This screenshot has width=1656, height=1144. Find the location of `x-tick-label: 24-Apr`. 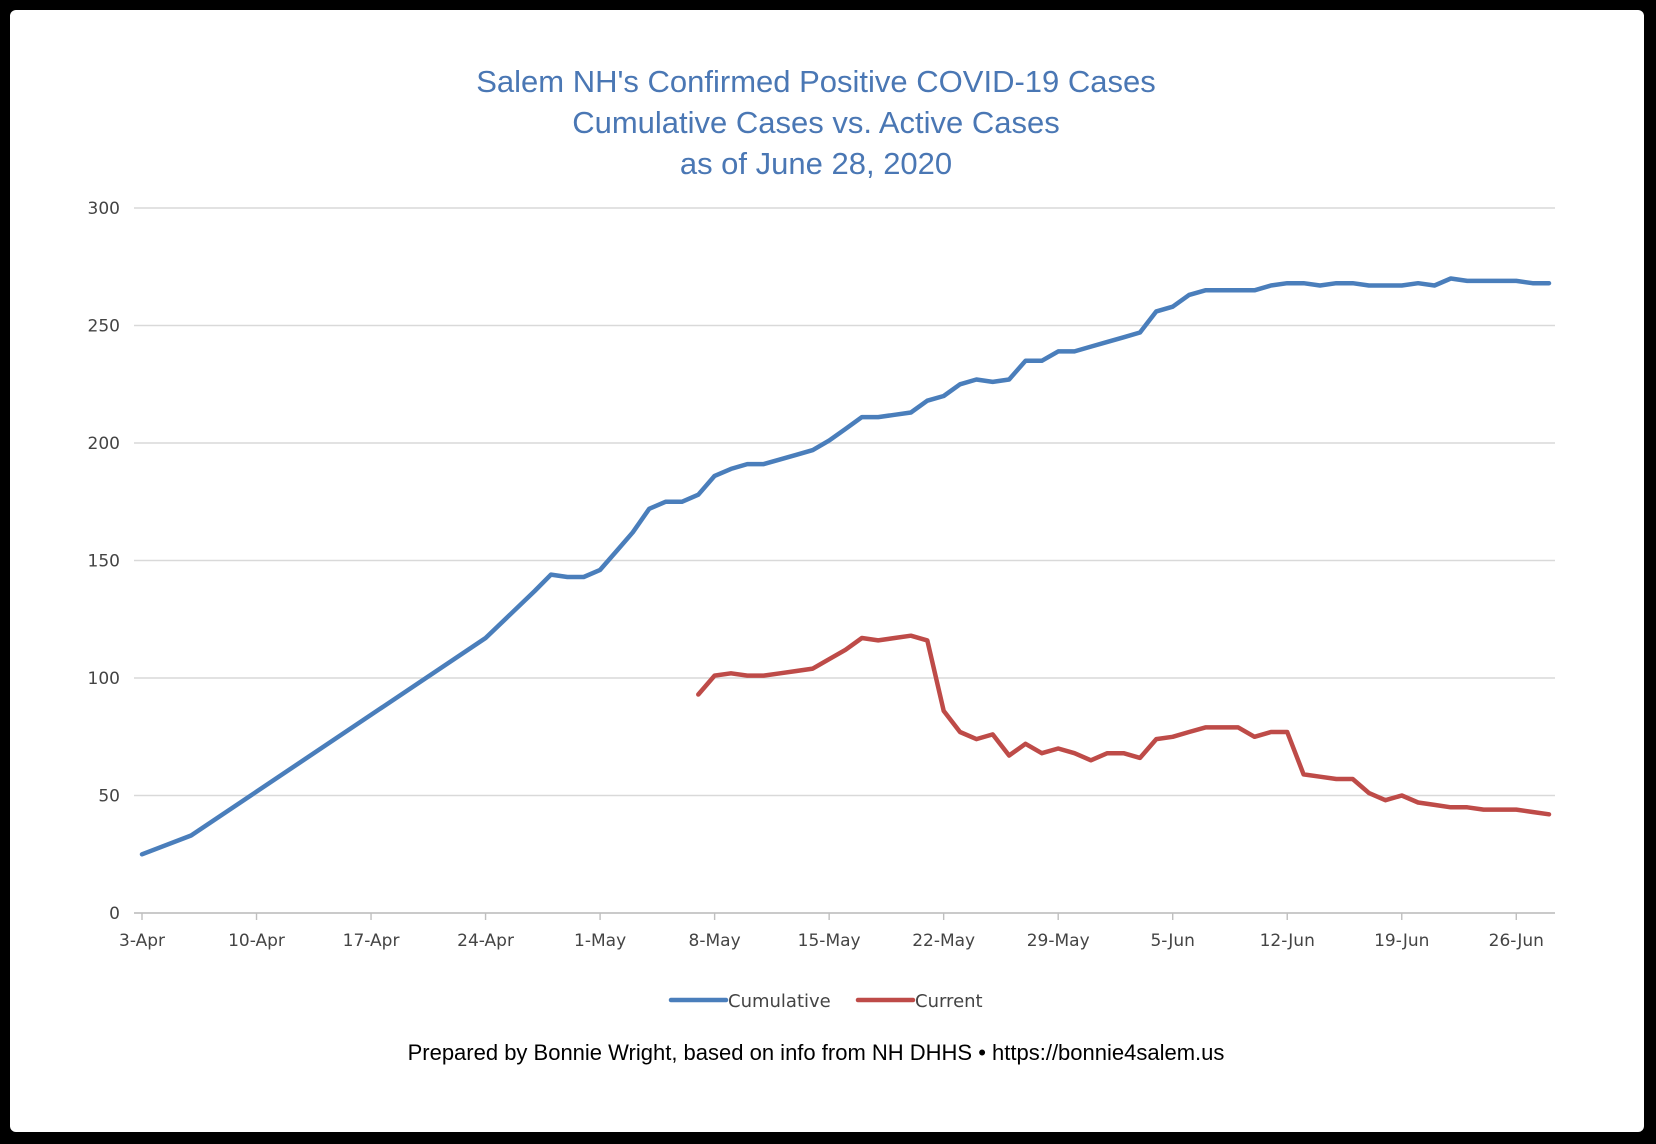

x-tick-label: 24-Apr is located at coordinates (485, 941).